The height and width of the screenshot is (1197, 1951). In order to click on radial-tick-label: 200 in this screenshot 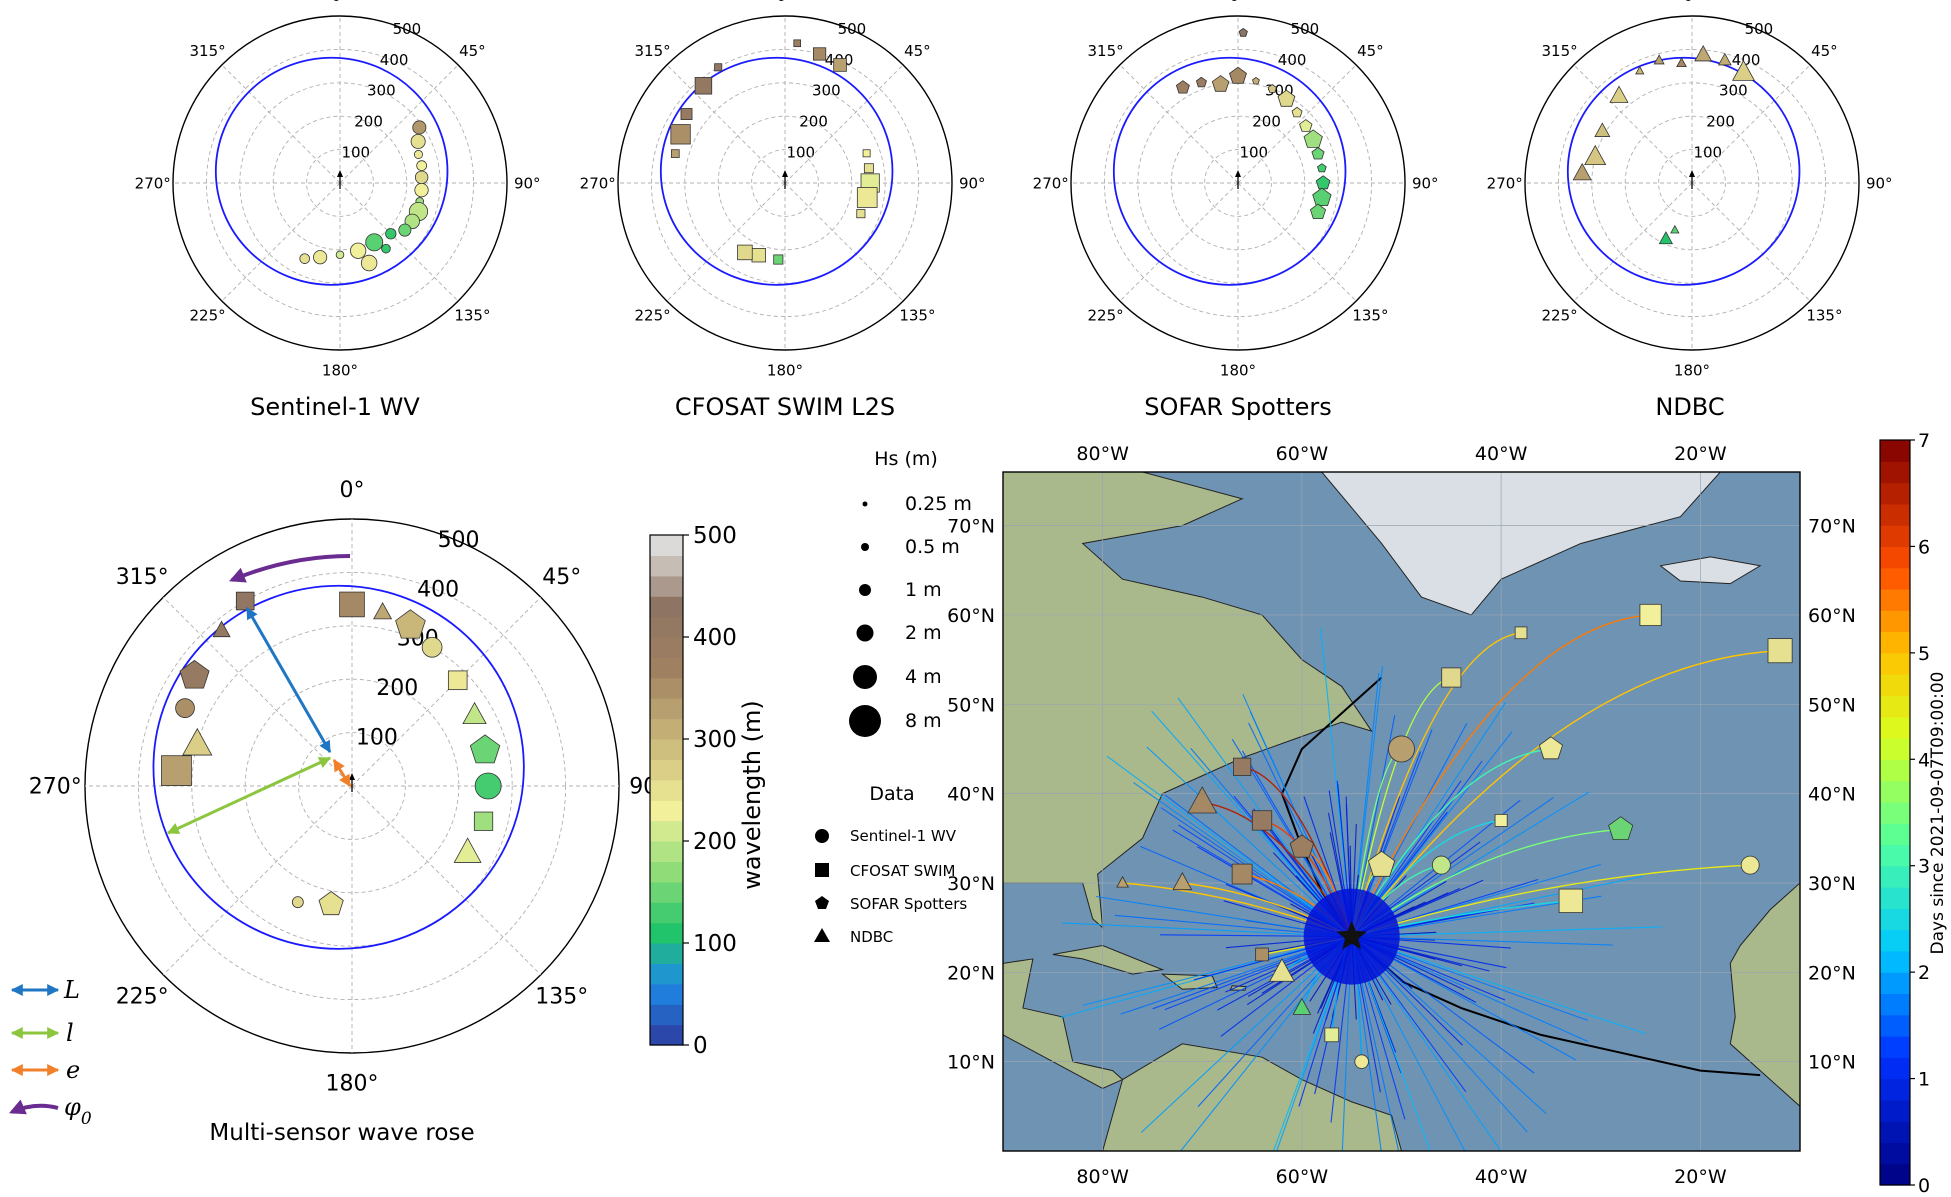, I will do `click(397, 688)`.